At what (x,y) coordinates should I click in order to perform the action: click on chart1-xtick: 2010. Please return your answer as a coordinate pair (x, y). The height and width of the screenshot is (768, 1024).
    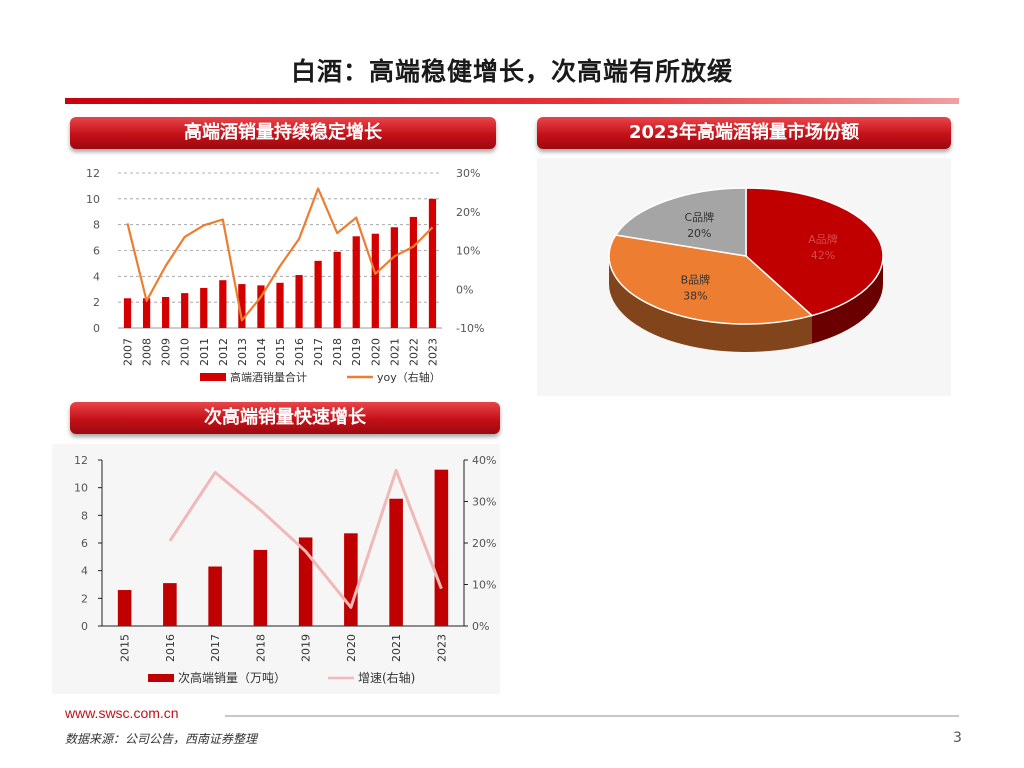
    Looking at the image, I should click on (185, 352).